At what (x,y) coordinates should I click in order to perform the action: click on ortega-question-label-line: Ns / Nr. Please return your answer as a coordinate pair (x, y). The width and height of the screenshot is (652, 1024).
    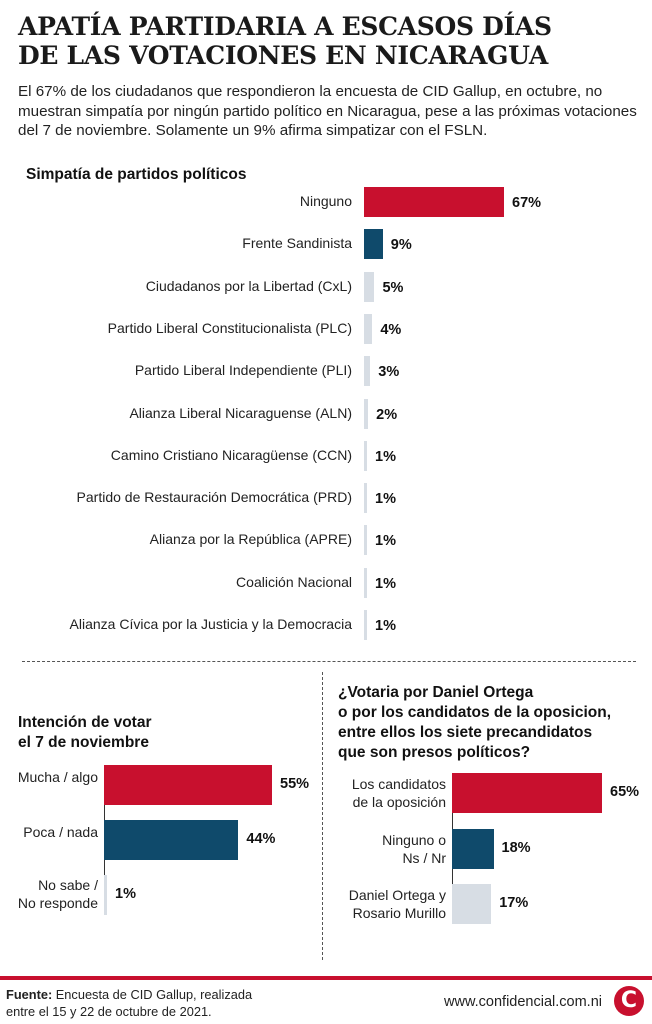
    Looking at the image, I should click on (424, 858).